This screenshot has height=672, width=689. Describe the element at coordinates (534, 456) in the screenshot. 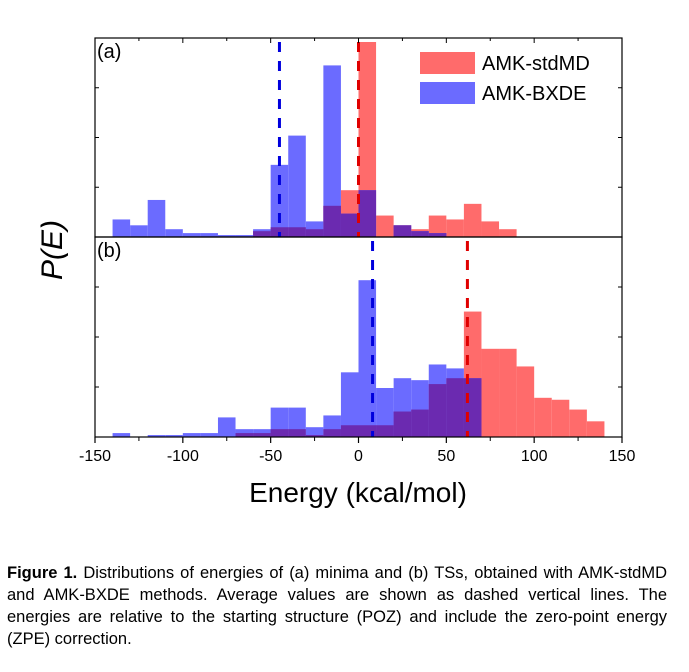

I see `x-tick-label: 100` at that location.